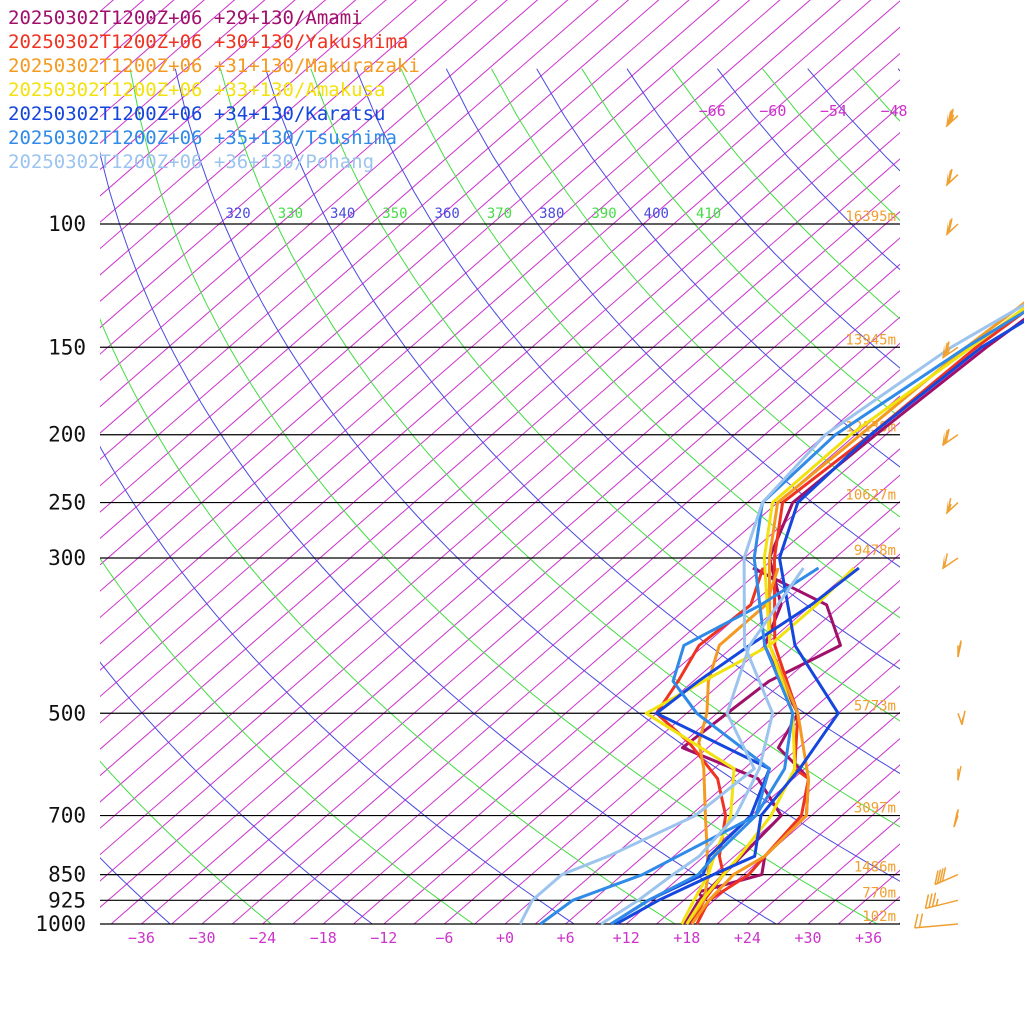  What do you see at coordinates (772, 111) in the screenshot?
I see `upper-temperature-label: −60` at bounding box center [772, 111].